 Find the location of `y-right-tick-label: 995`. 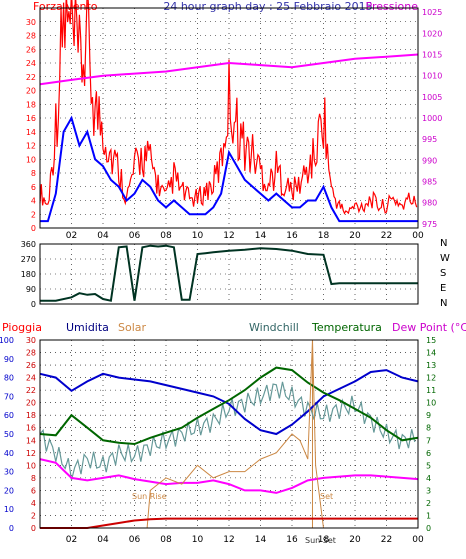

y-right-tick-label: 995 is located at coordinates (429, 139).